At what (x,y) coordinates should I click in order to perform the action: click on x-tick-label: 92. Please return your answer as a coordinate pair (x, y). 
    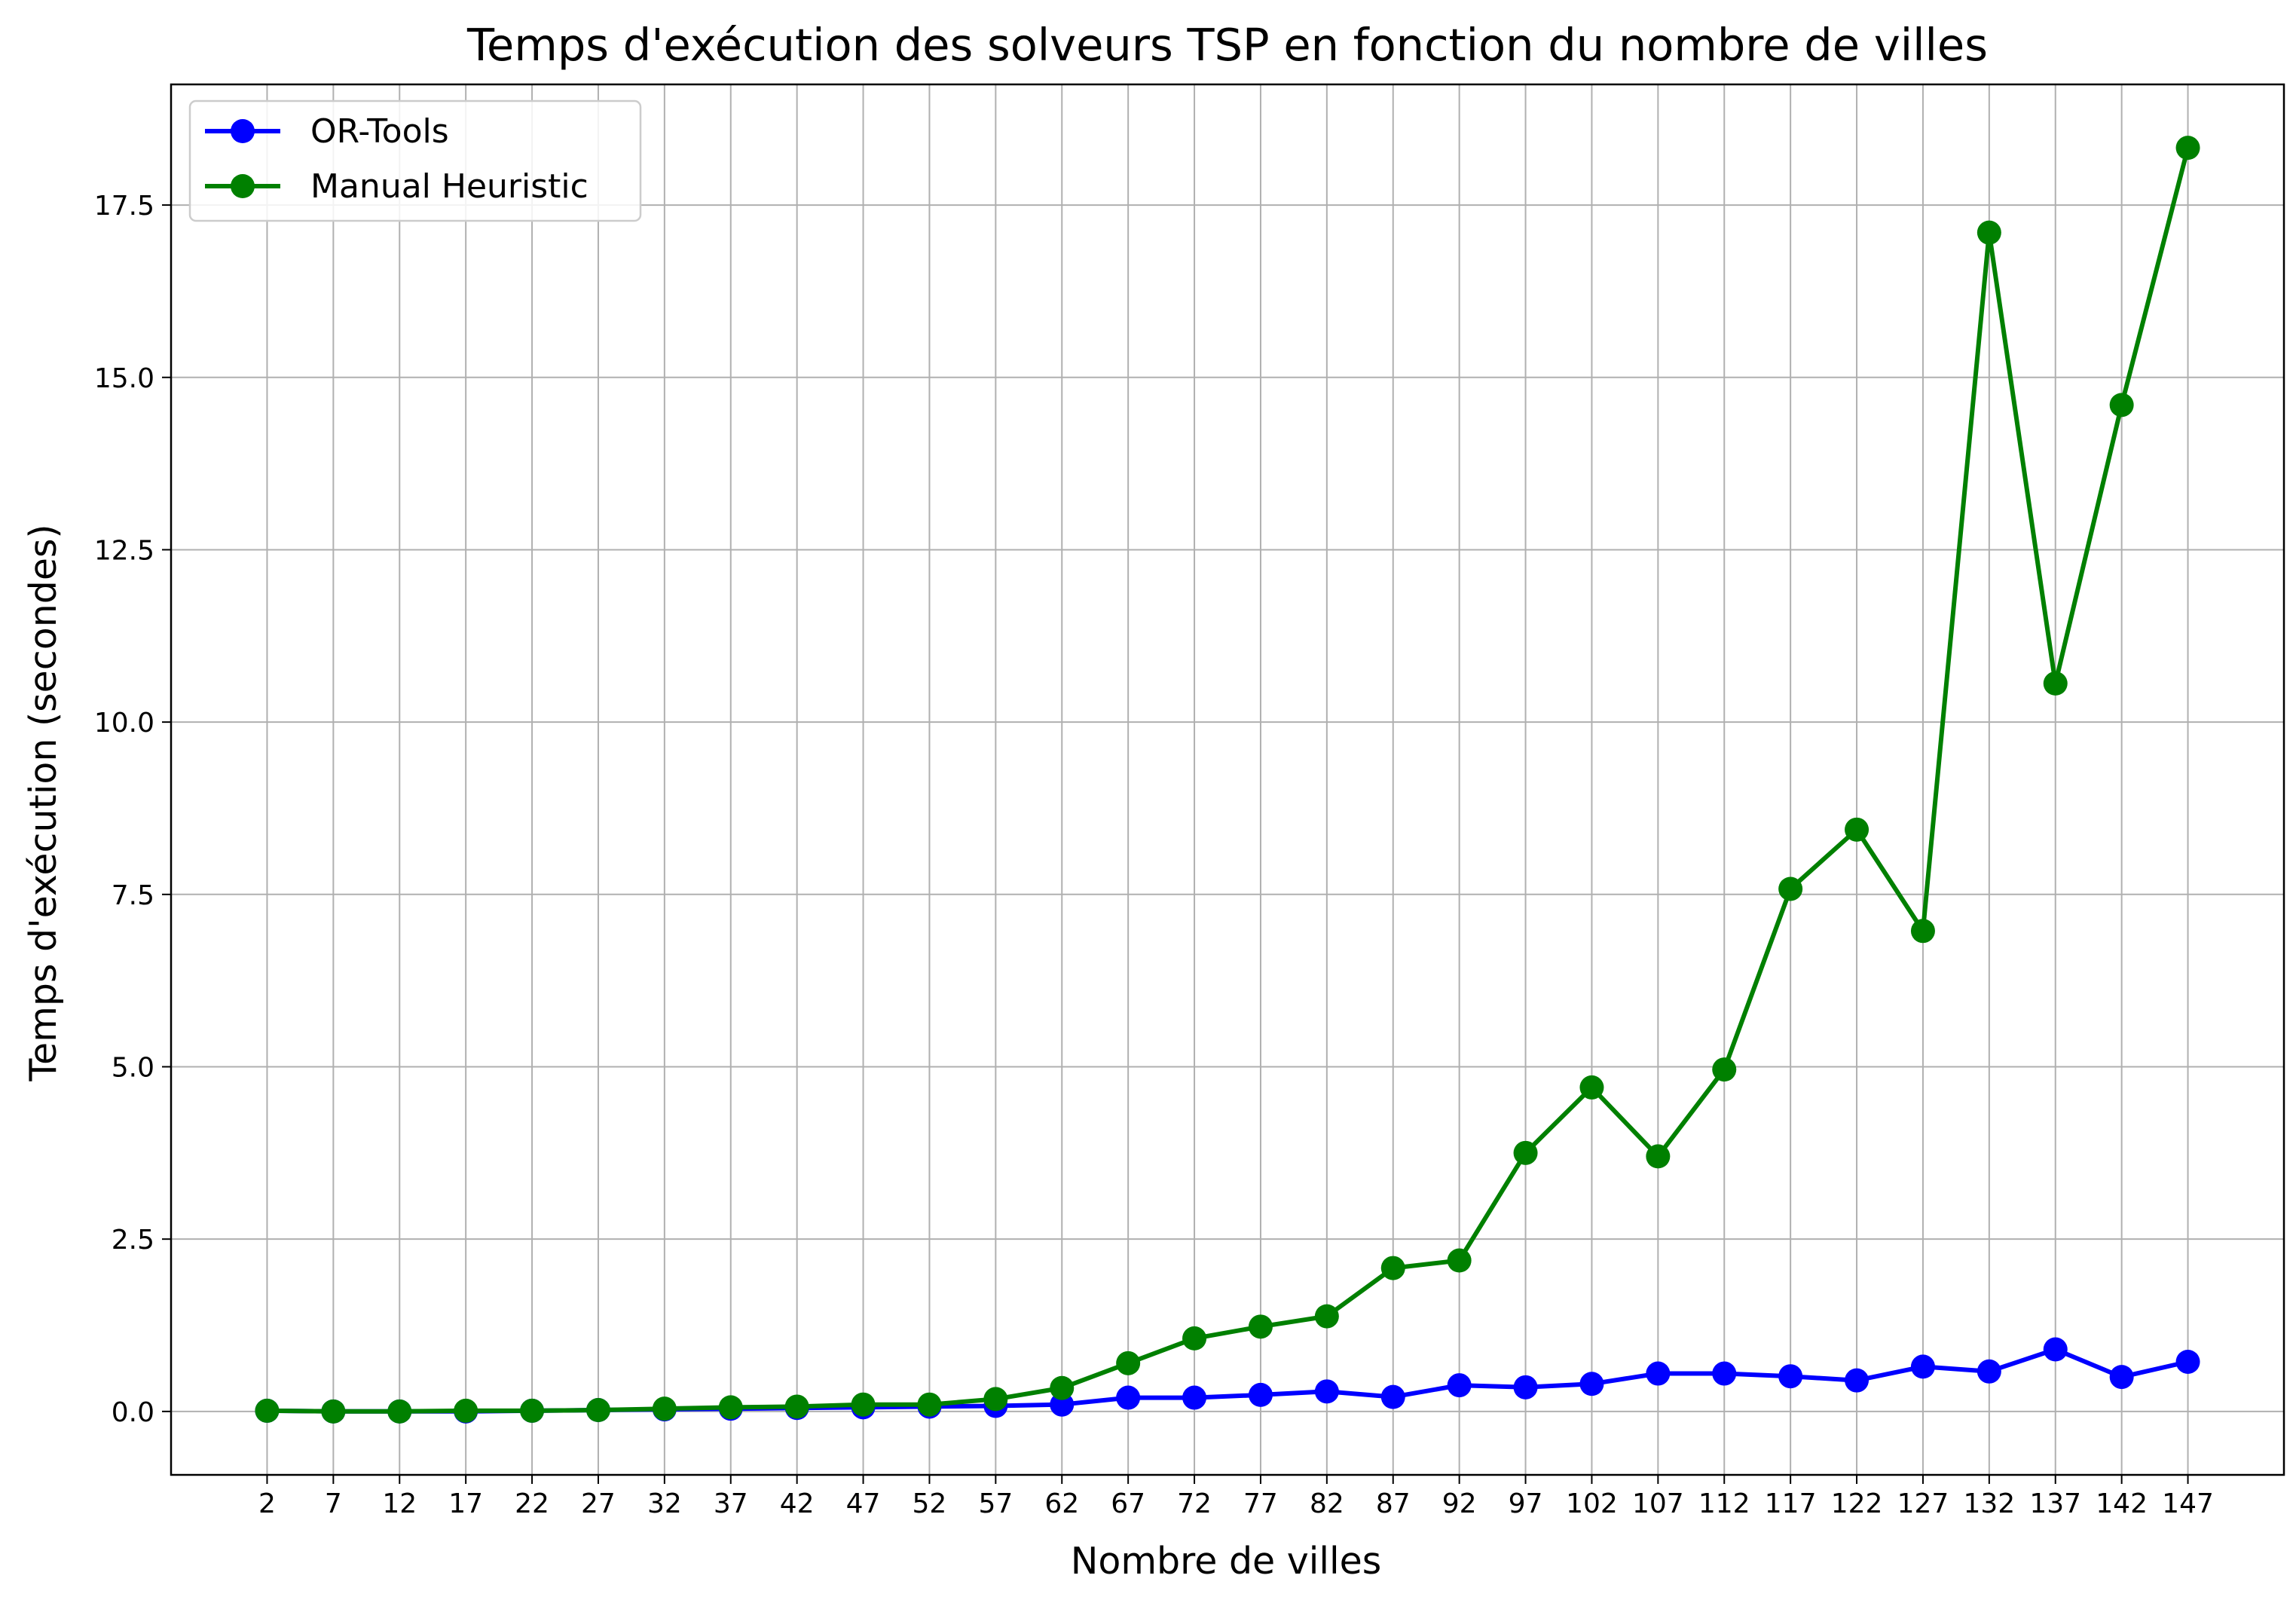
    Looking at the image, I should click on (1459, 1503).